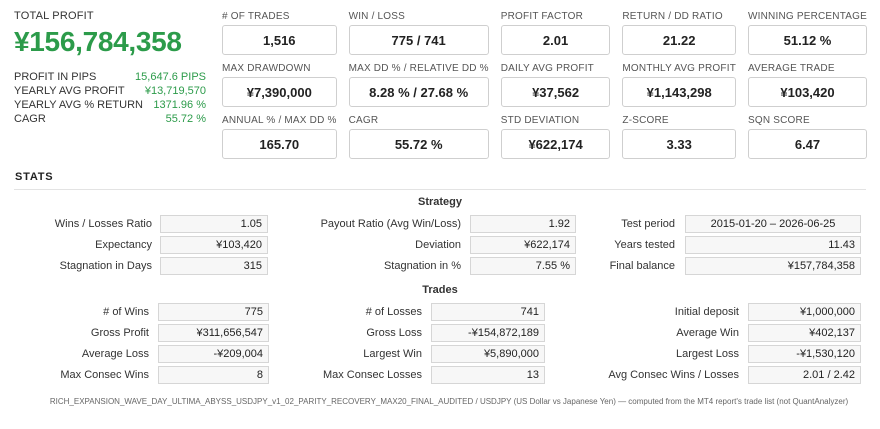  I want to click on metric-label: MAX DRAWDOWN, so click(266, 68).